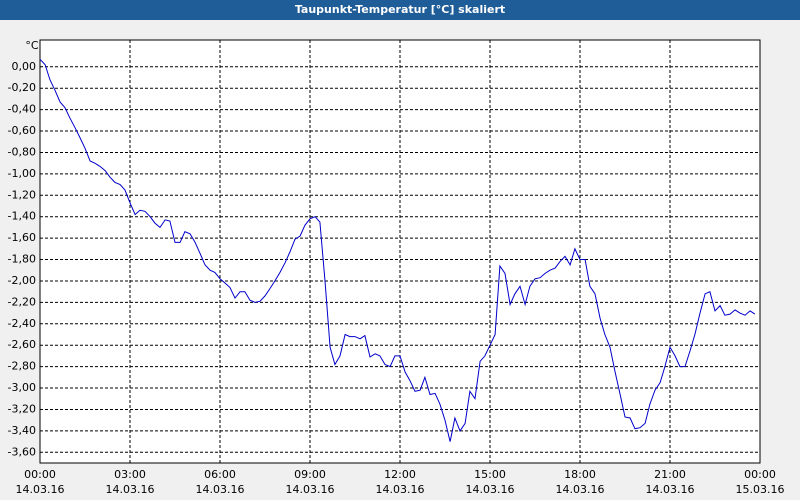 The image size is (800, 500). What do you see at coordinates (22, 451) in the screenshot?
I see `y-tick-label: -3,60` at bounding box center [22, 451].